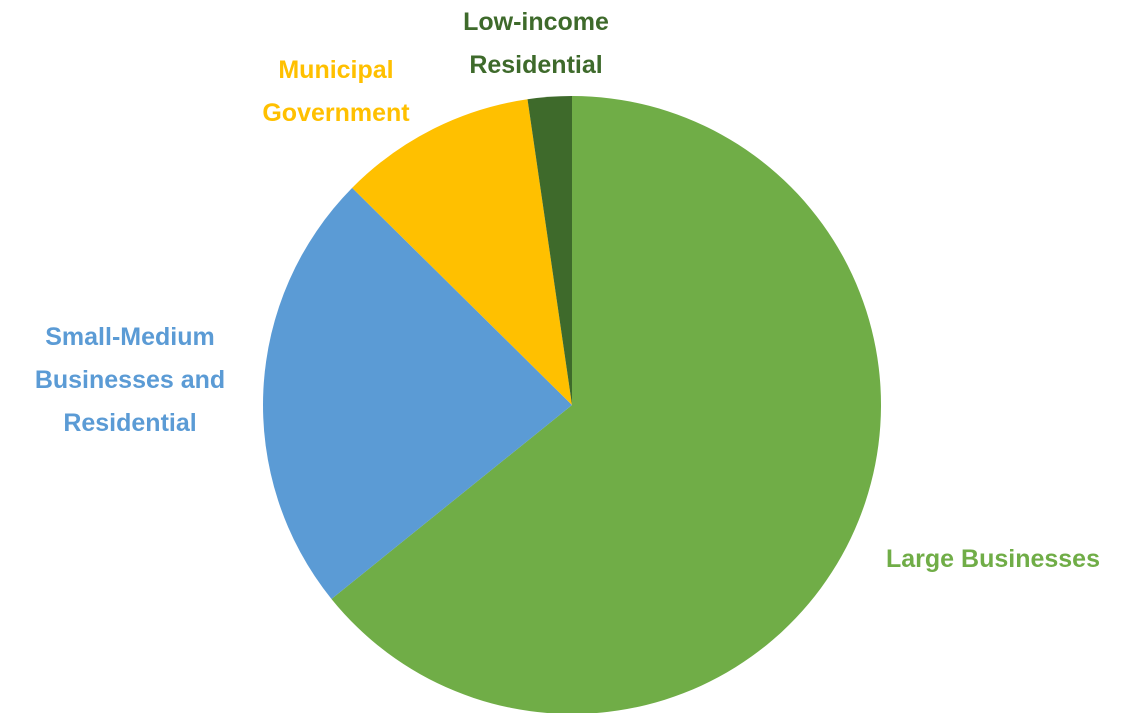 Image resolution: width=1124 pixels, height=713 pixels. Describe the element at coordinates (549, 250) in the screenshot. I see `pie-slice-low-income-residential` at that location.